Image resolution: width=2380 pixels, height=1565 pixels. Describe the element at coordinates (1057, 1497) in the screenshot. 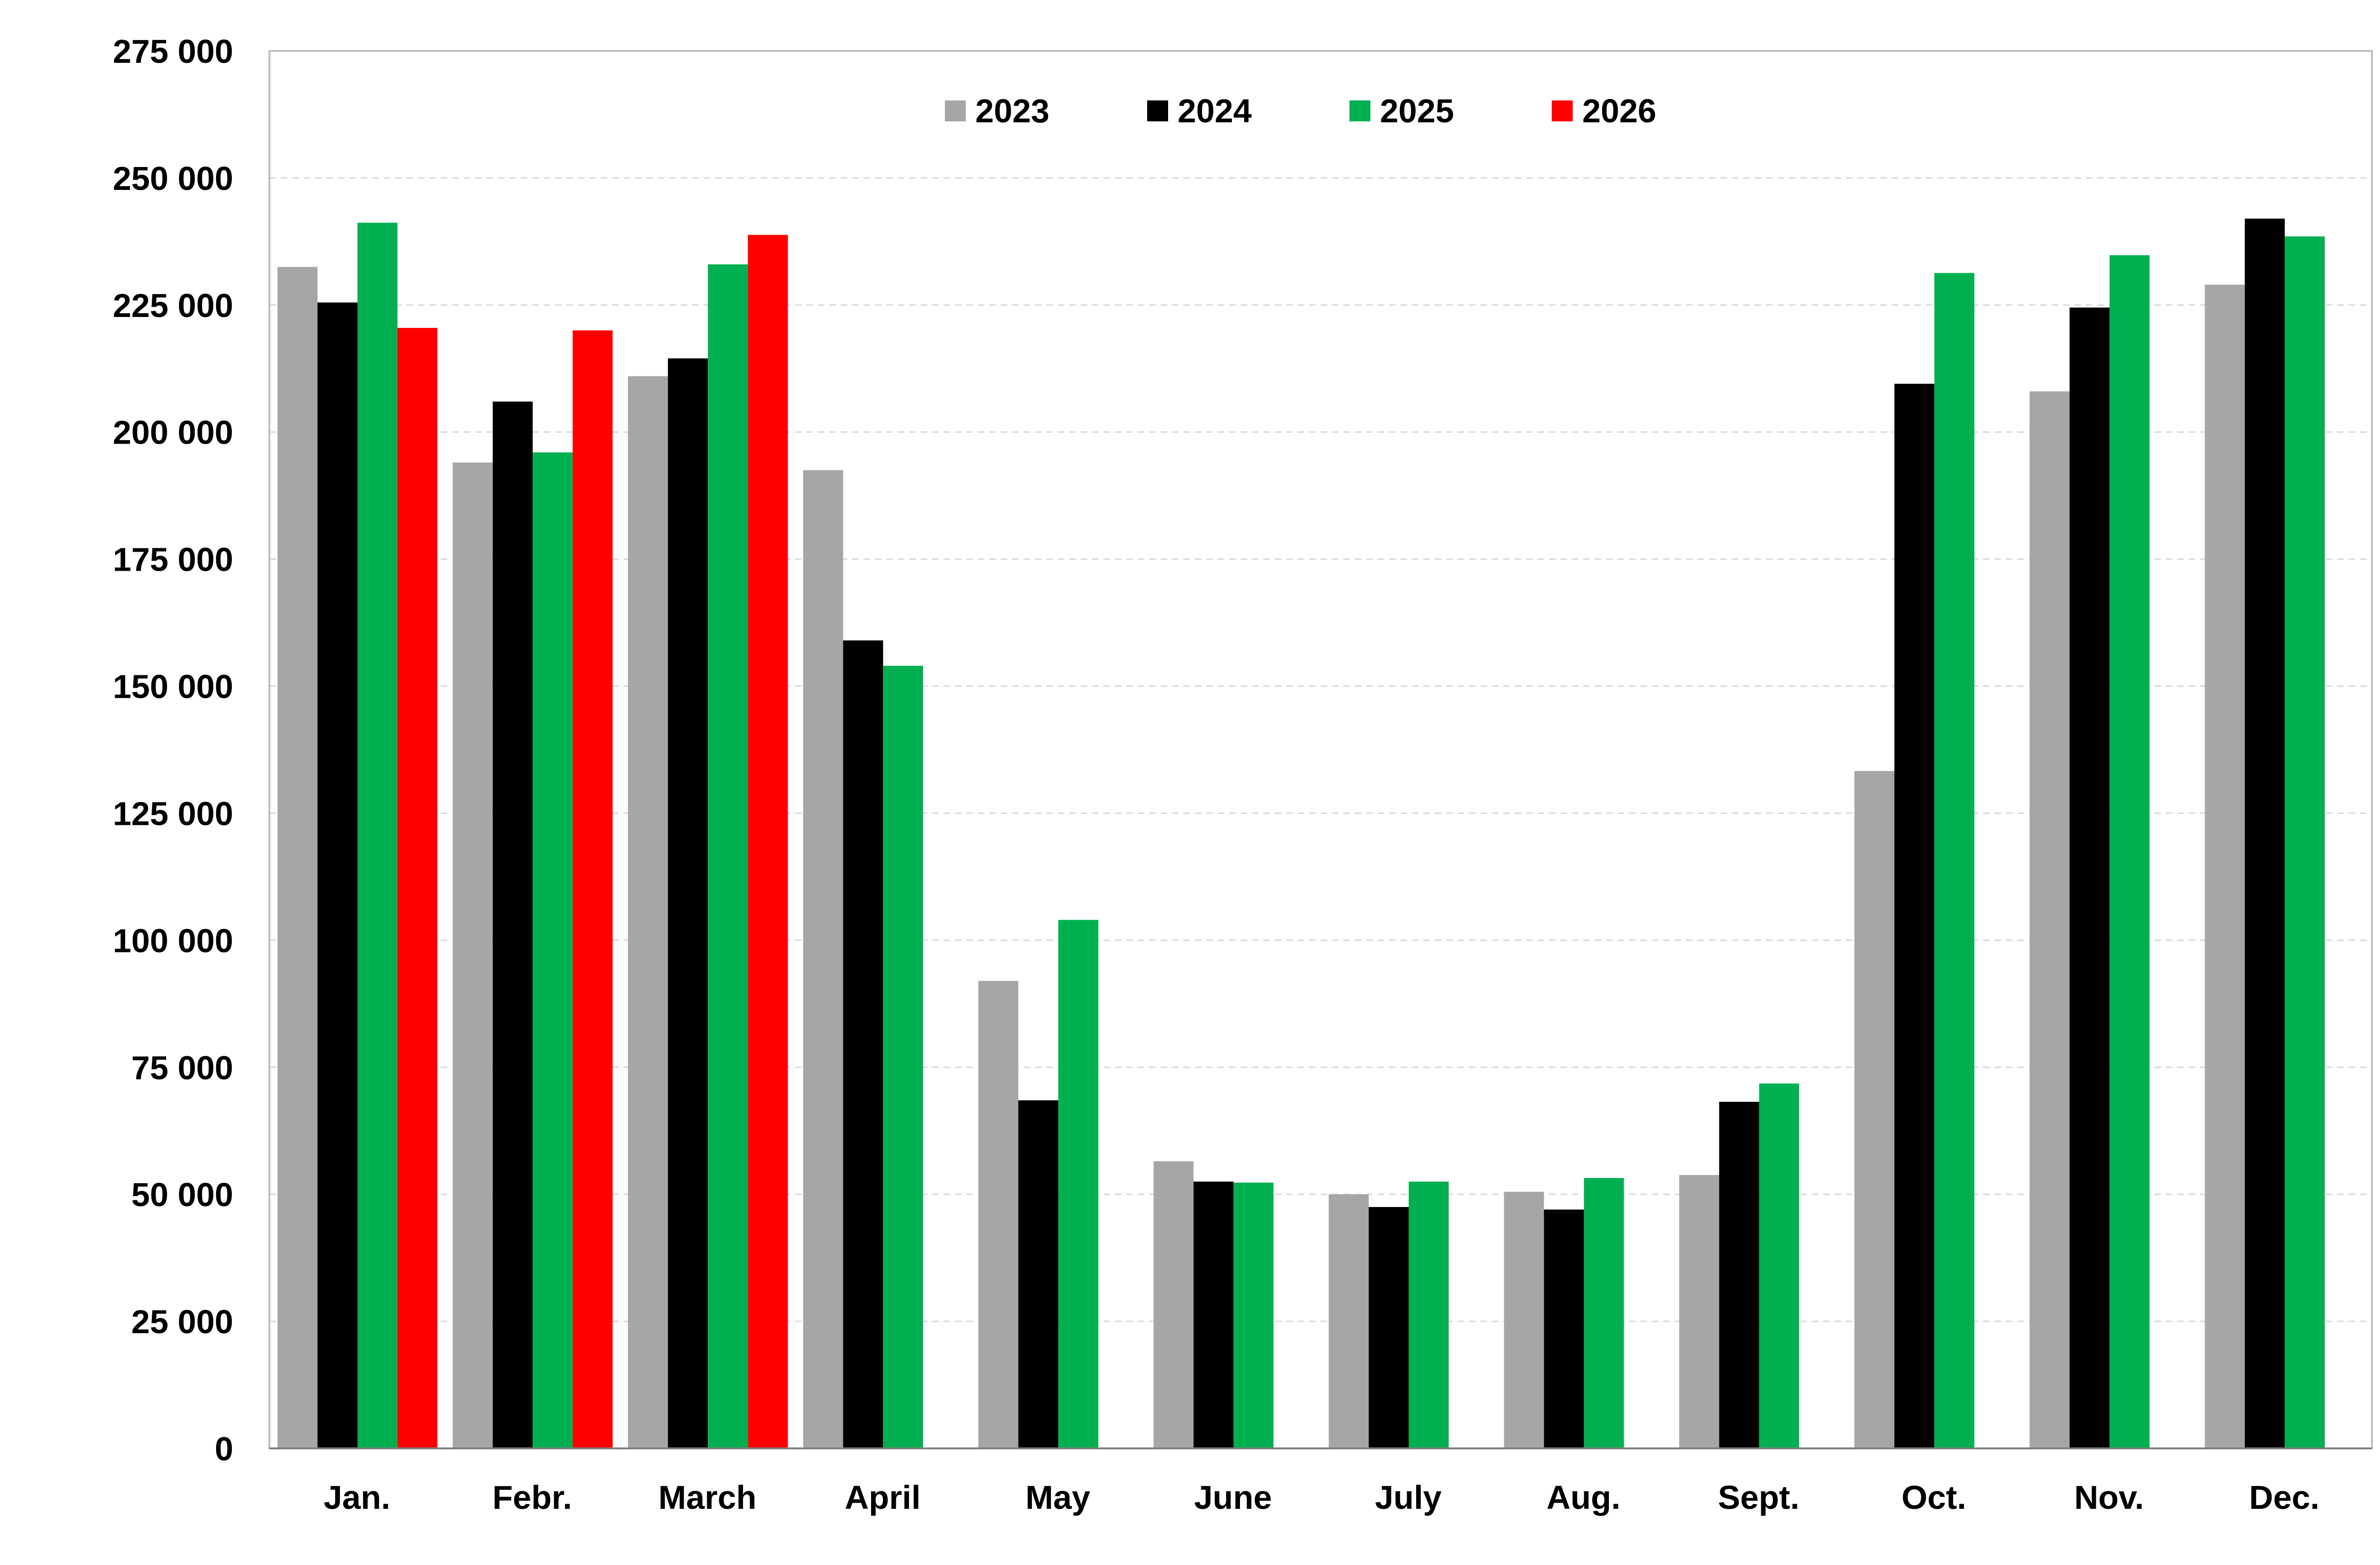

I see `x-tick-label: May` at that location.